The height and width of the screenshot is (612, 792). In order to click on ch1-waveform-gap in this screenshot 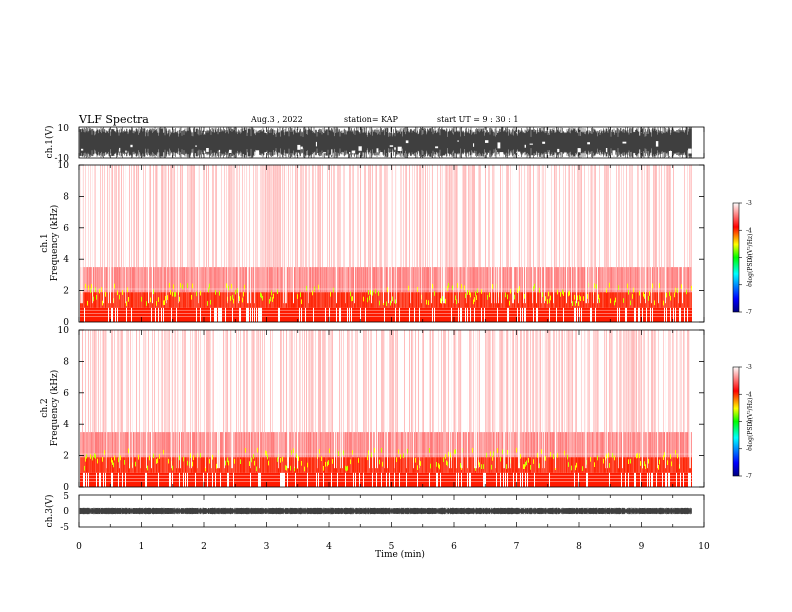, I will do `click(519, 153)`.